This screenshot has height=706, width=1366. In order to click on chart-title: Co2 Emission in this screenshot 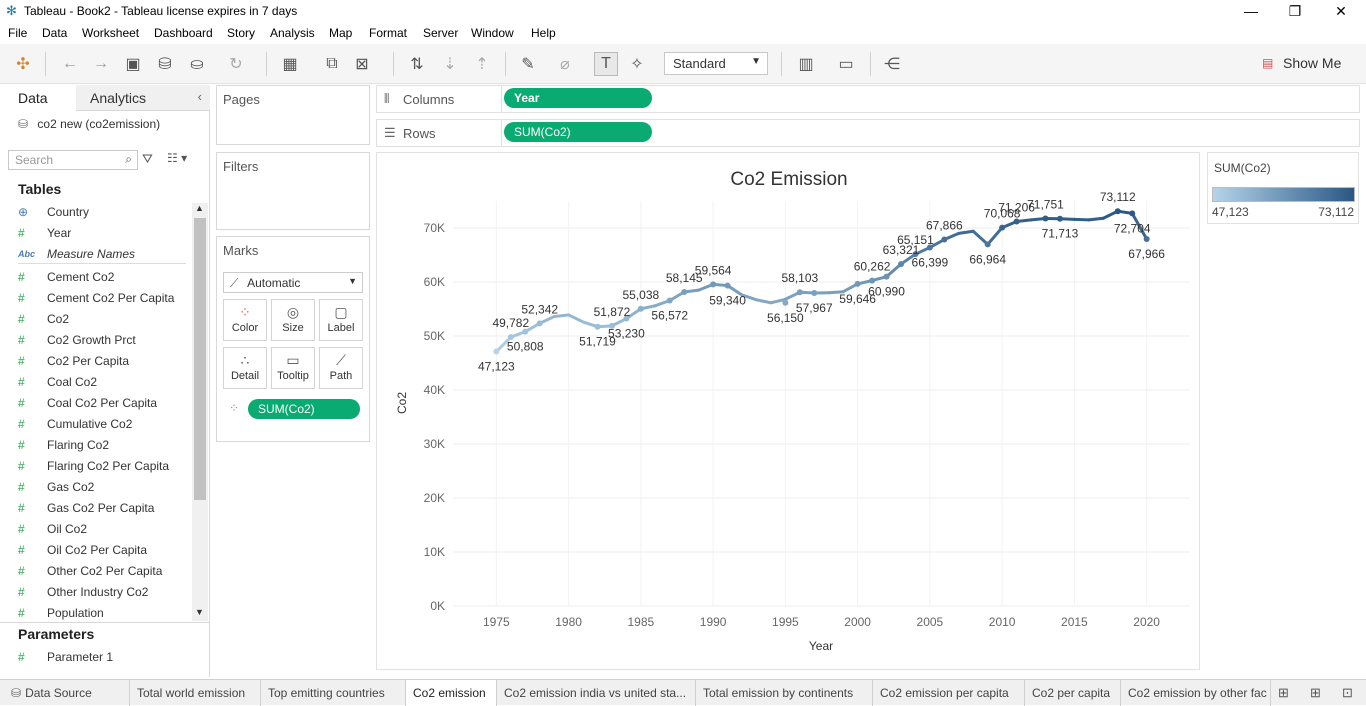, I will do `click(788, 179)`.